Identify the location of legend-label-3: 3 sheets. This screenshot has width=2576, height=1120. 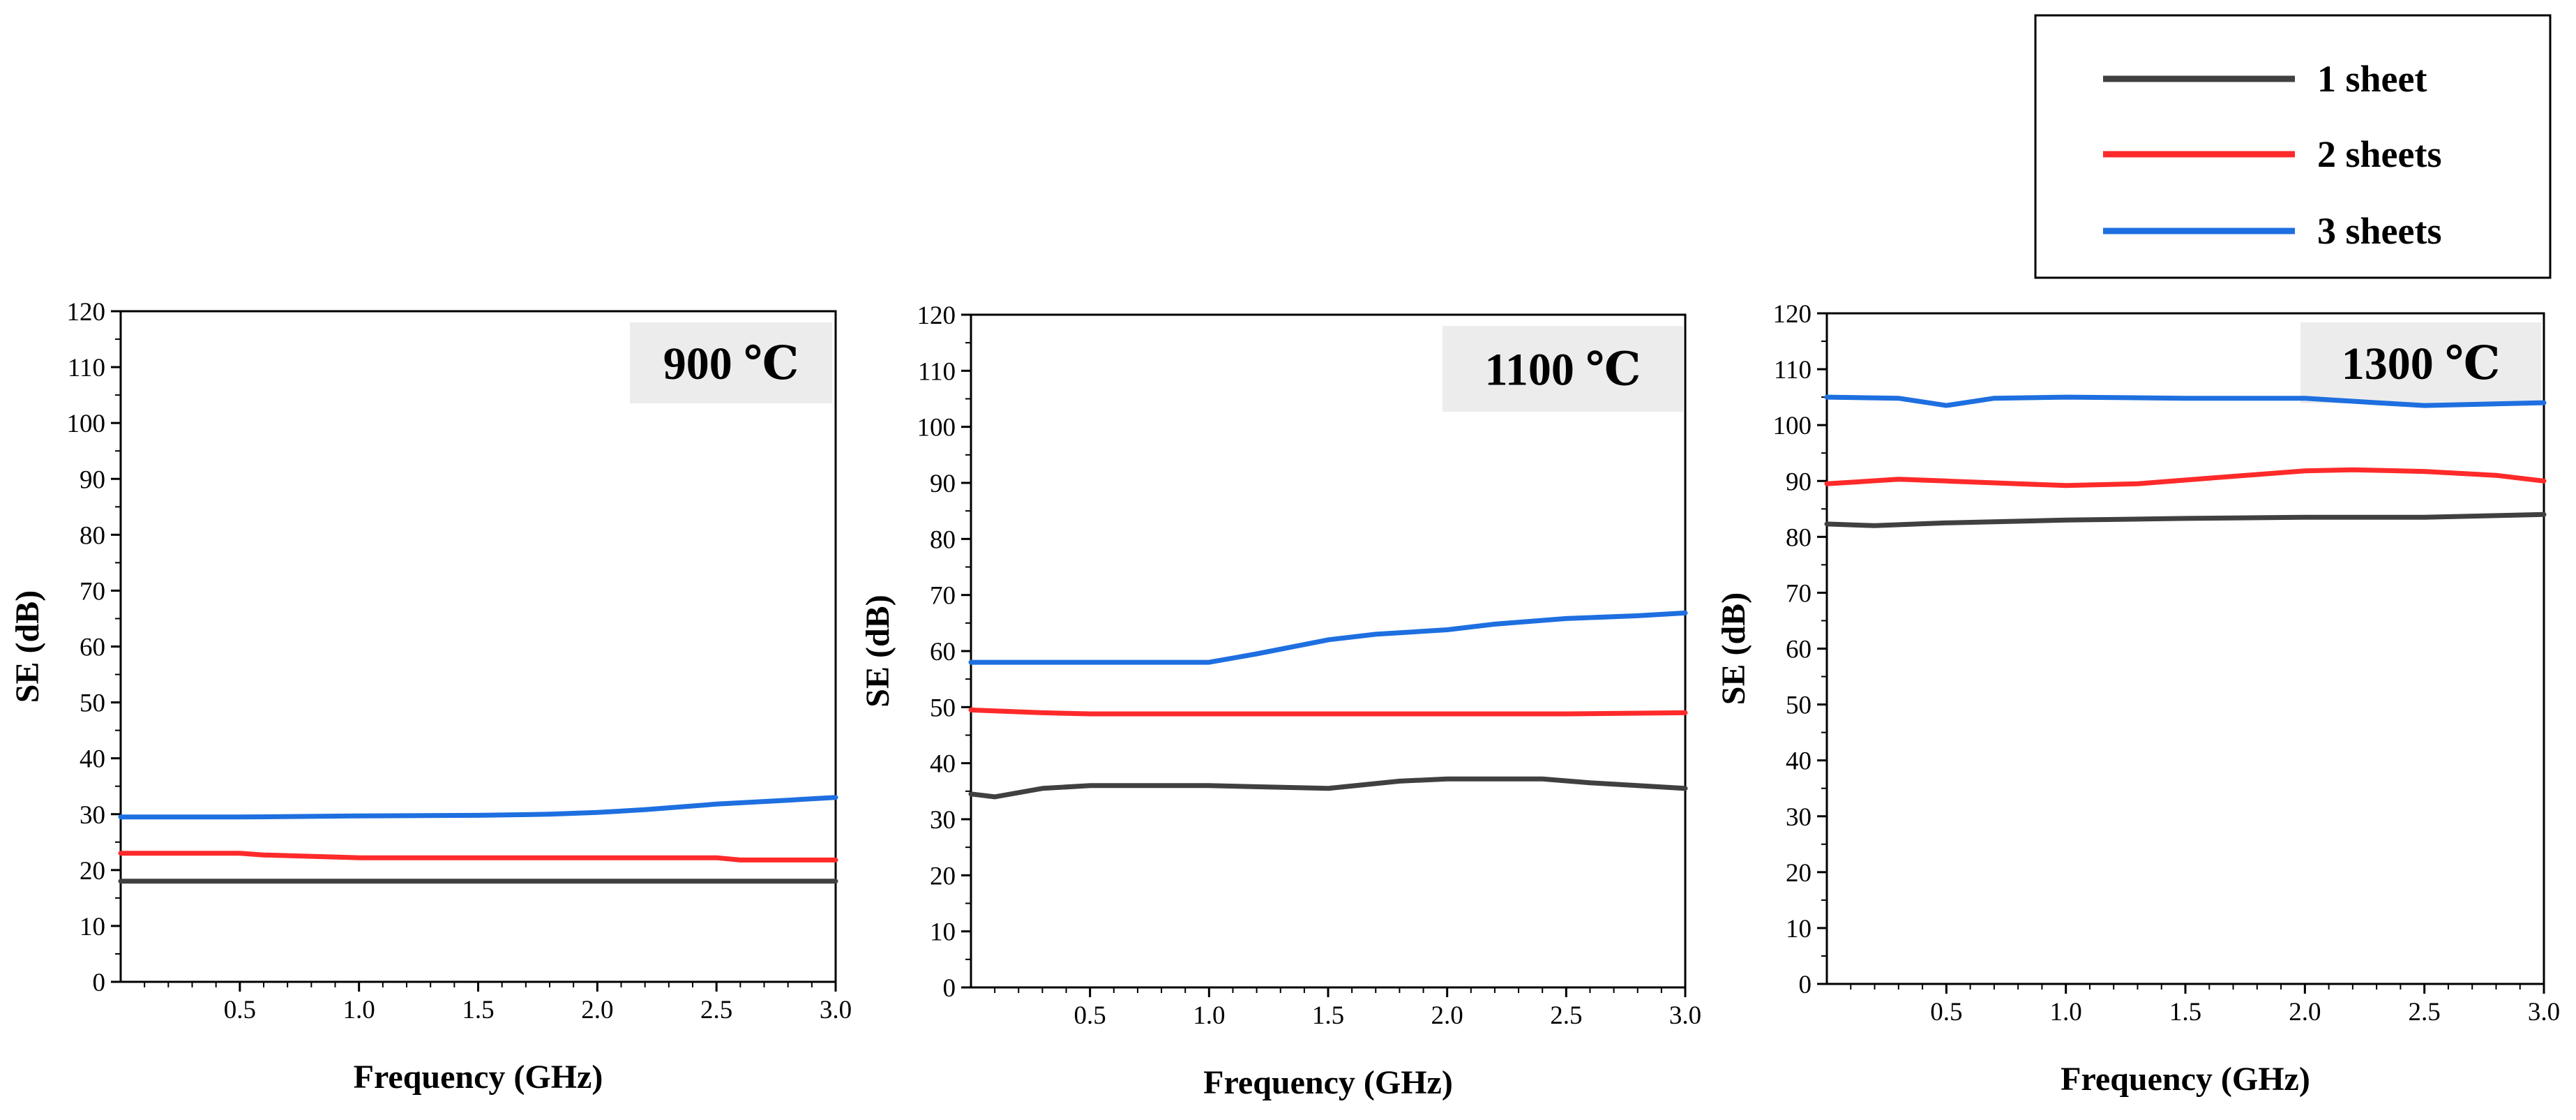
(2379, 231).